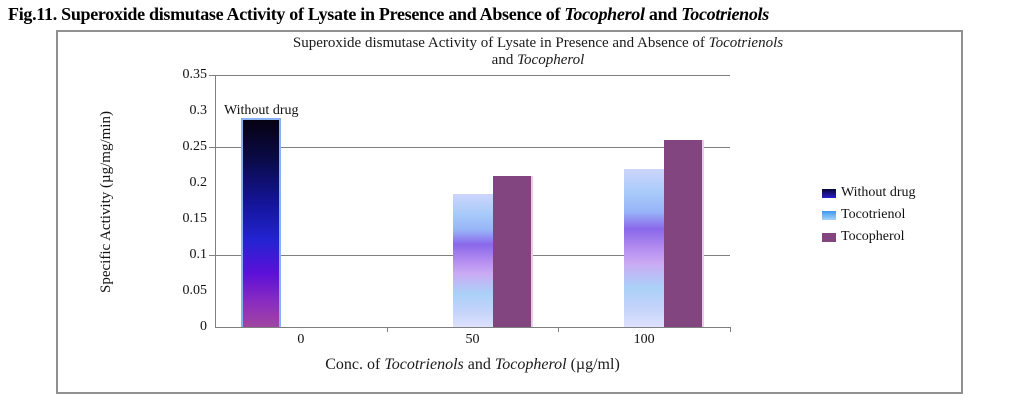 The image size is (1024, 402). I want to click on chart-title-line2: and Tocopherol, so click(538, 60).